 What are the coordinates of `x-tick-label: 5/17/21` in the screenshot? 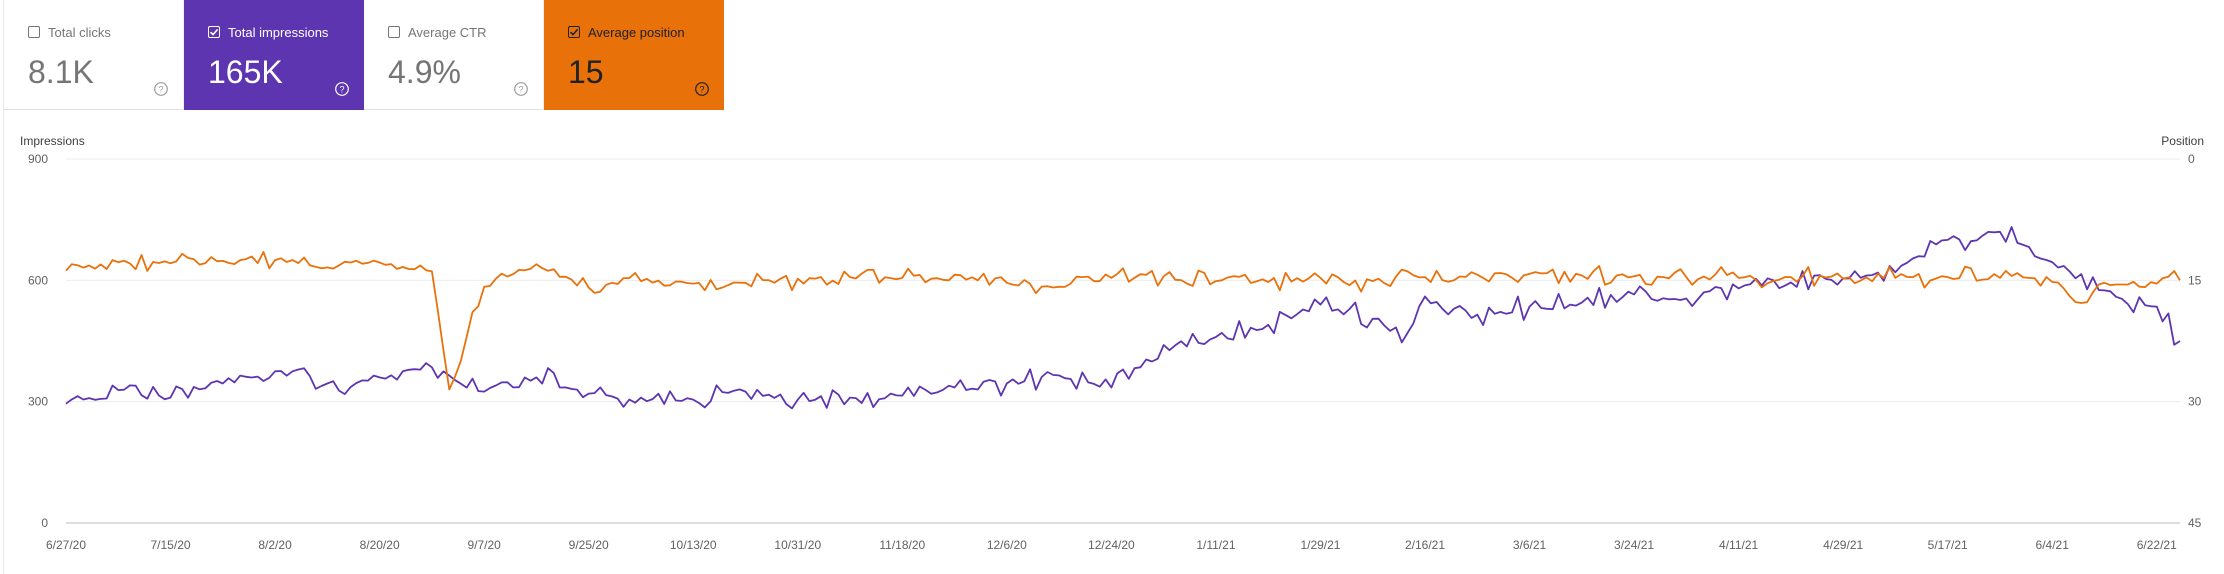 It's located at (1948, 545).